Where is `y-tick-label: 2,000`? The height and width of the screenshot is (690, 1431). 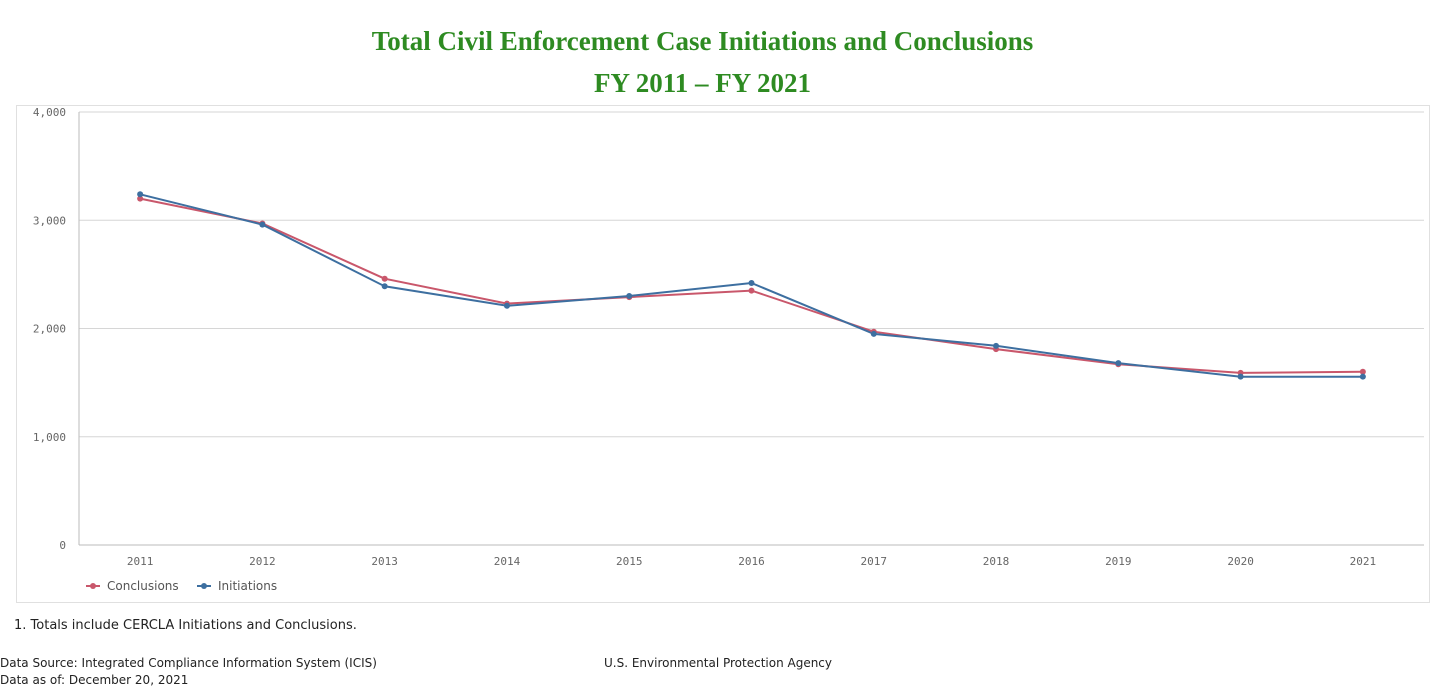 y-tick-label: 2,000 is located at coordinates (49, 329).